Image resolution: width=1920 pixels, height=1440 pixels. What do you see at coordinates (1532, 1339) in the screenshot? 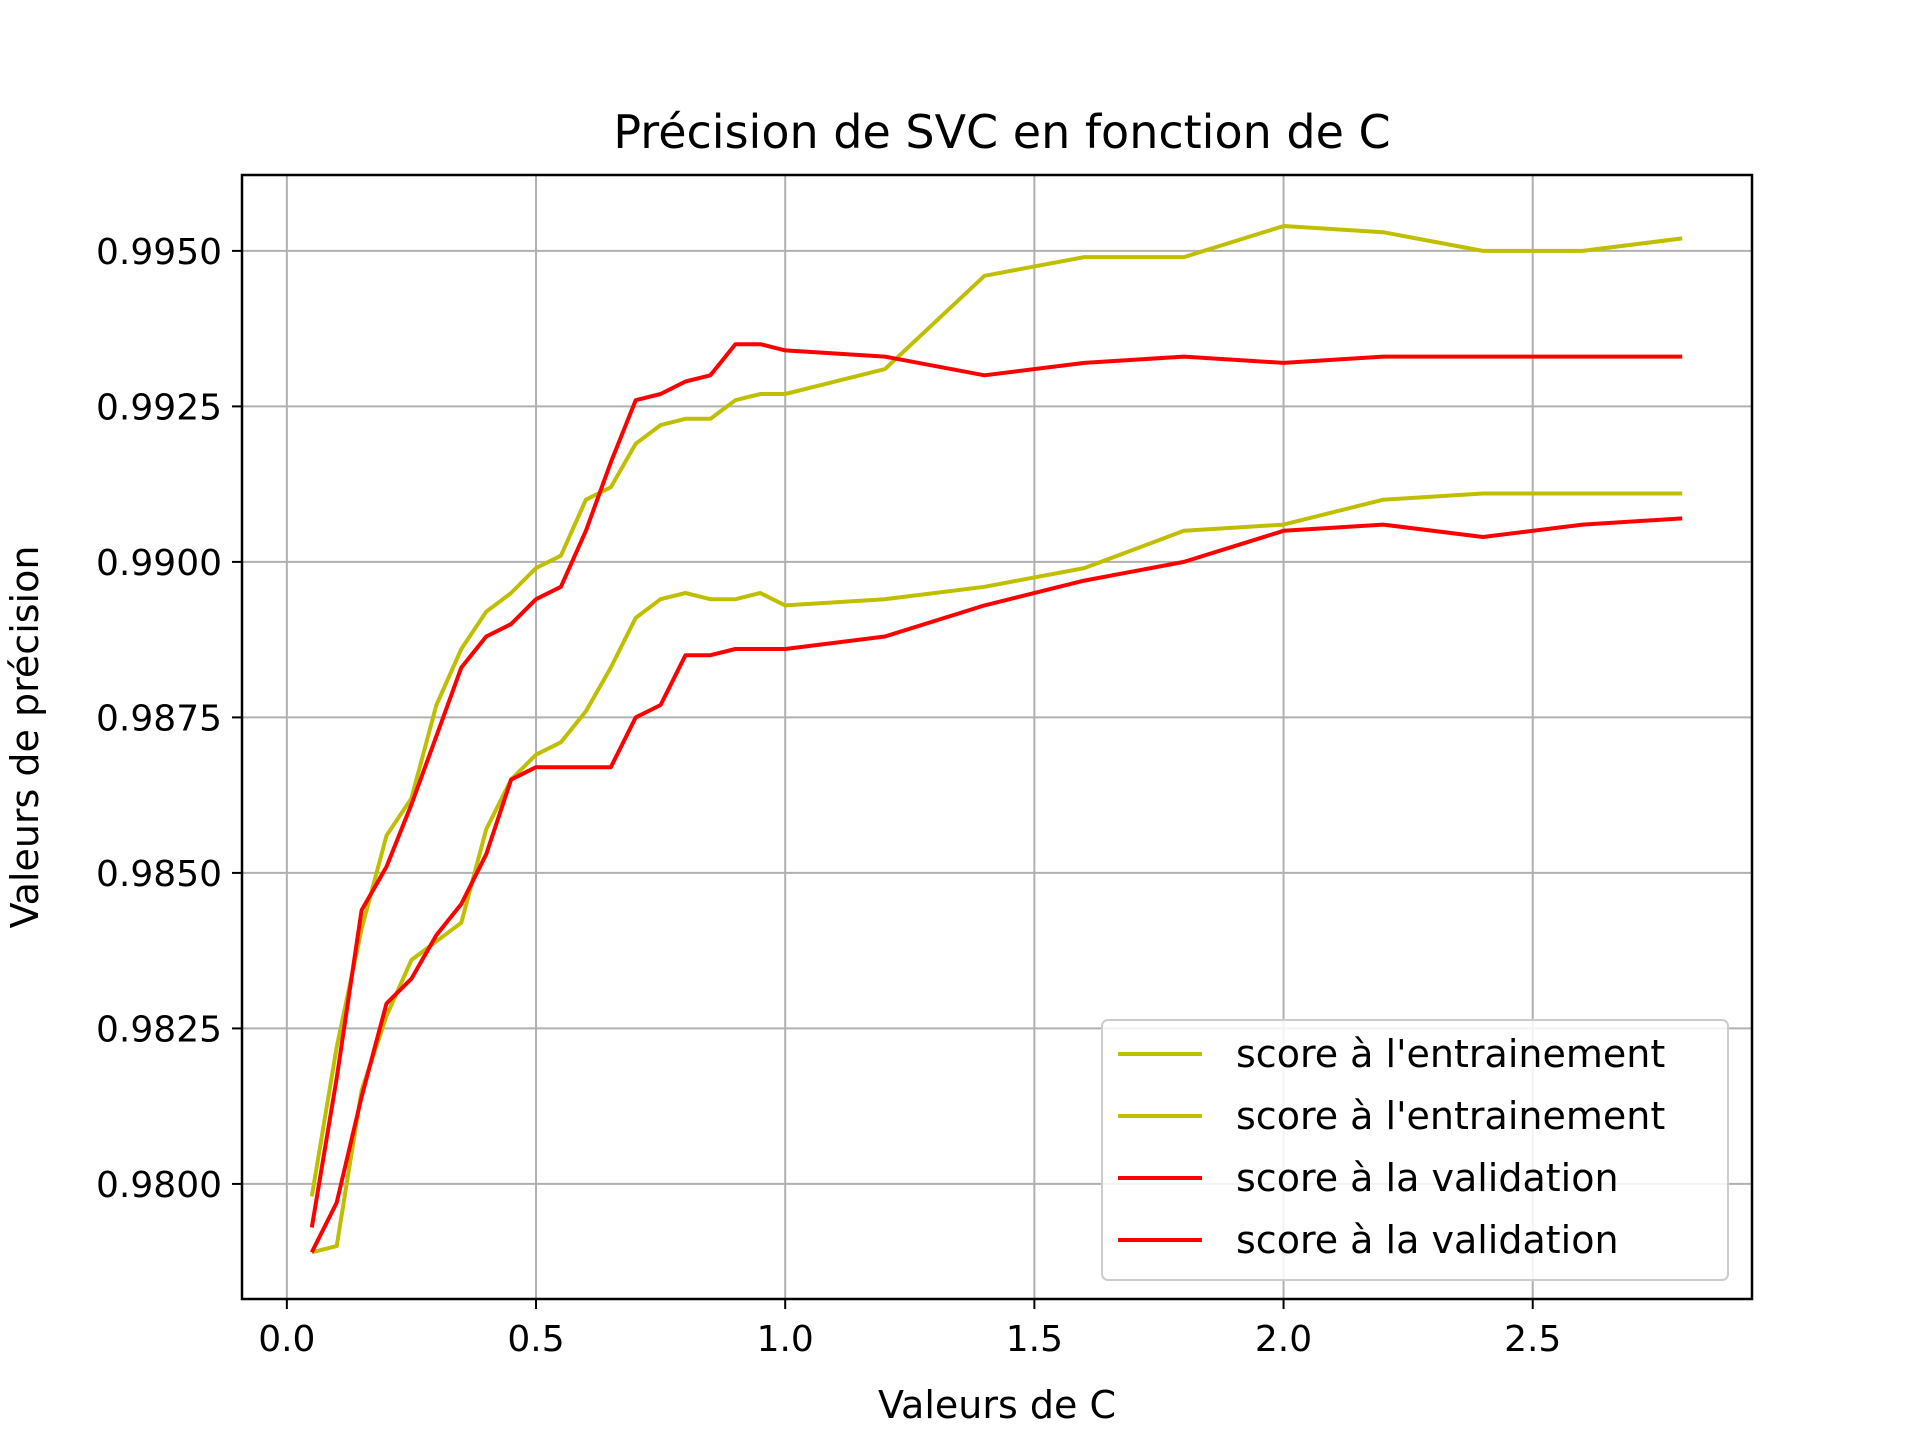
I see `x-tick-label: 2.5` at bounding box center [1532, 1339].